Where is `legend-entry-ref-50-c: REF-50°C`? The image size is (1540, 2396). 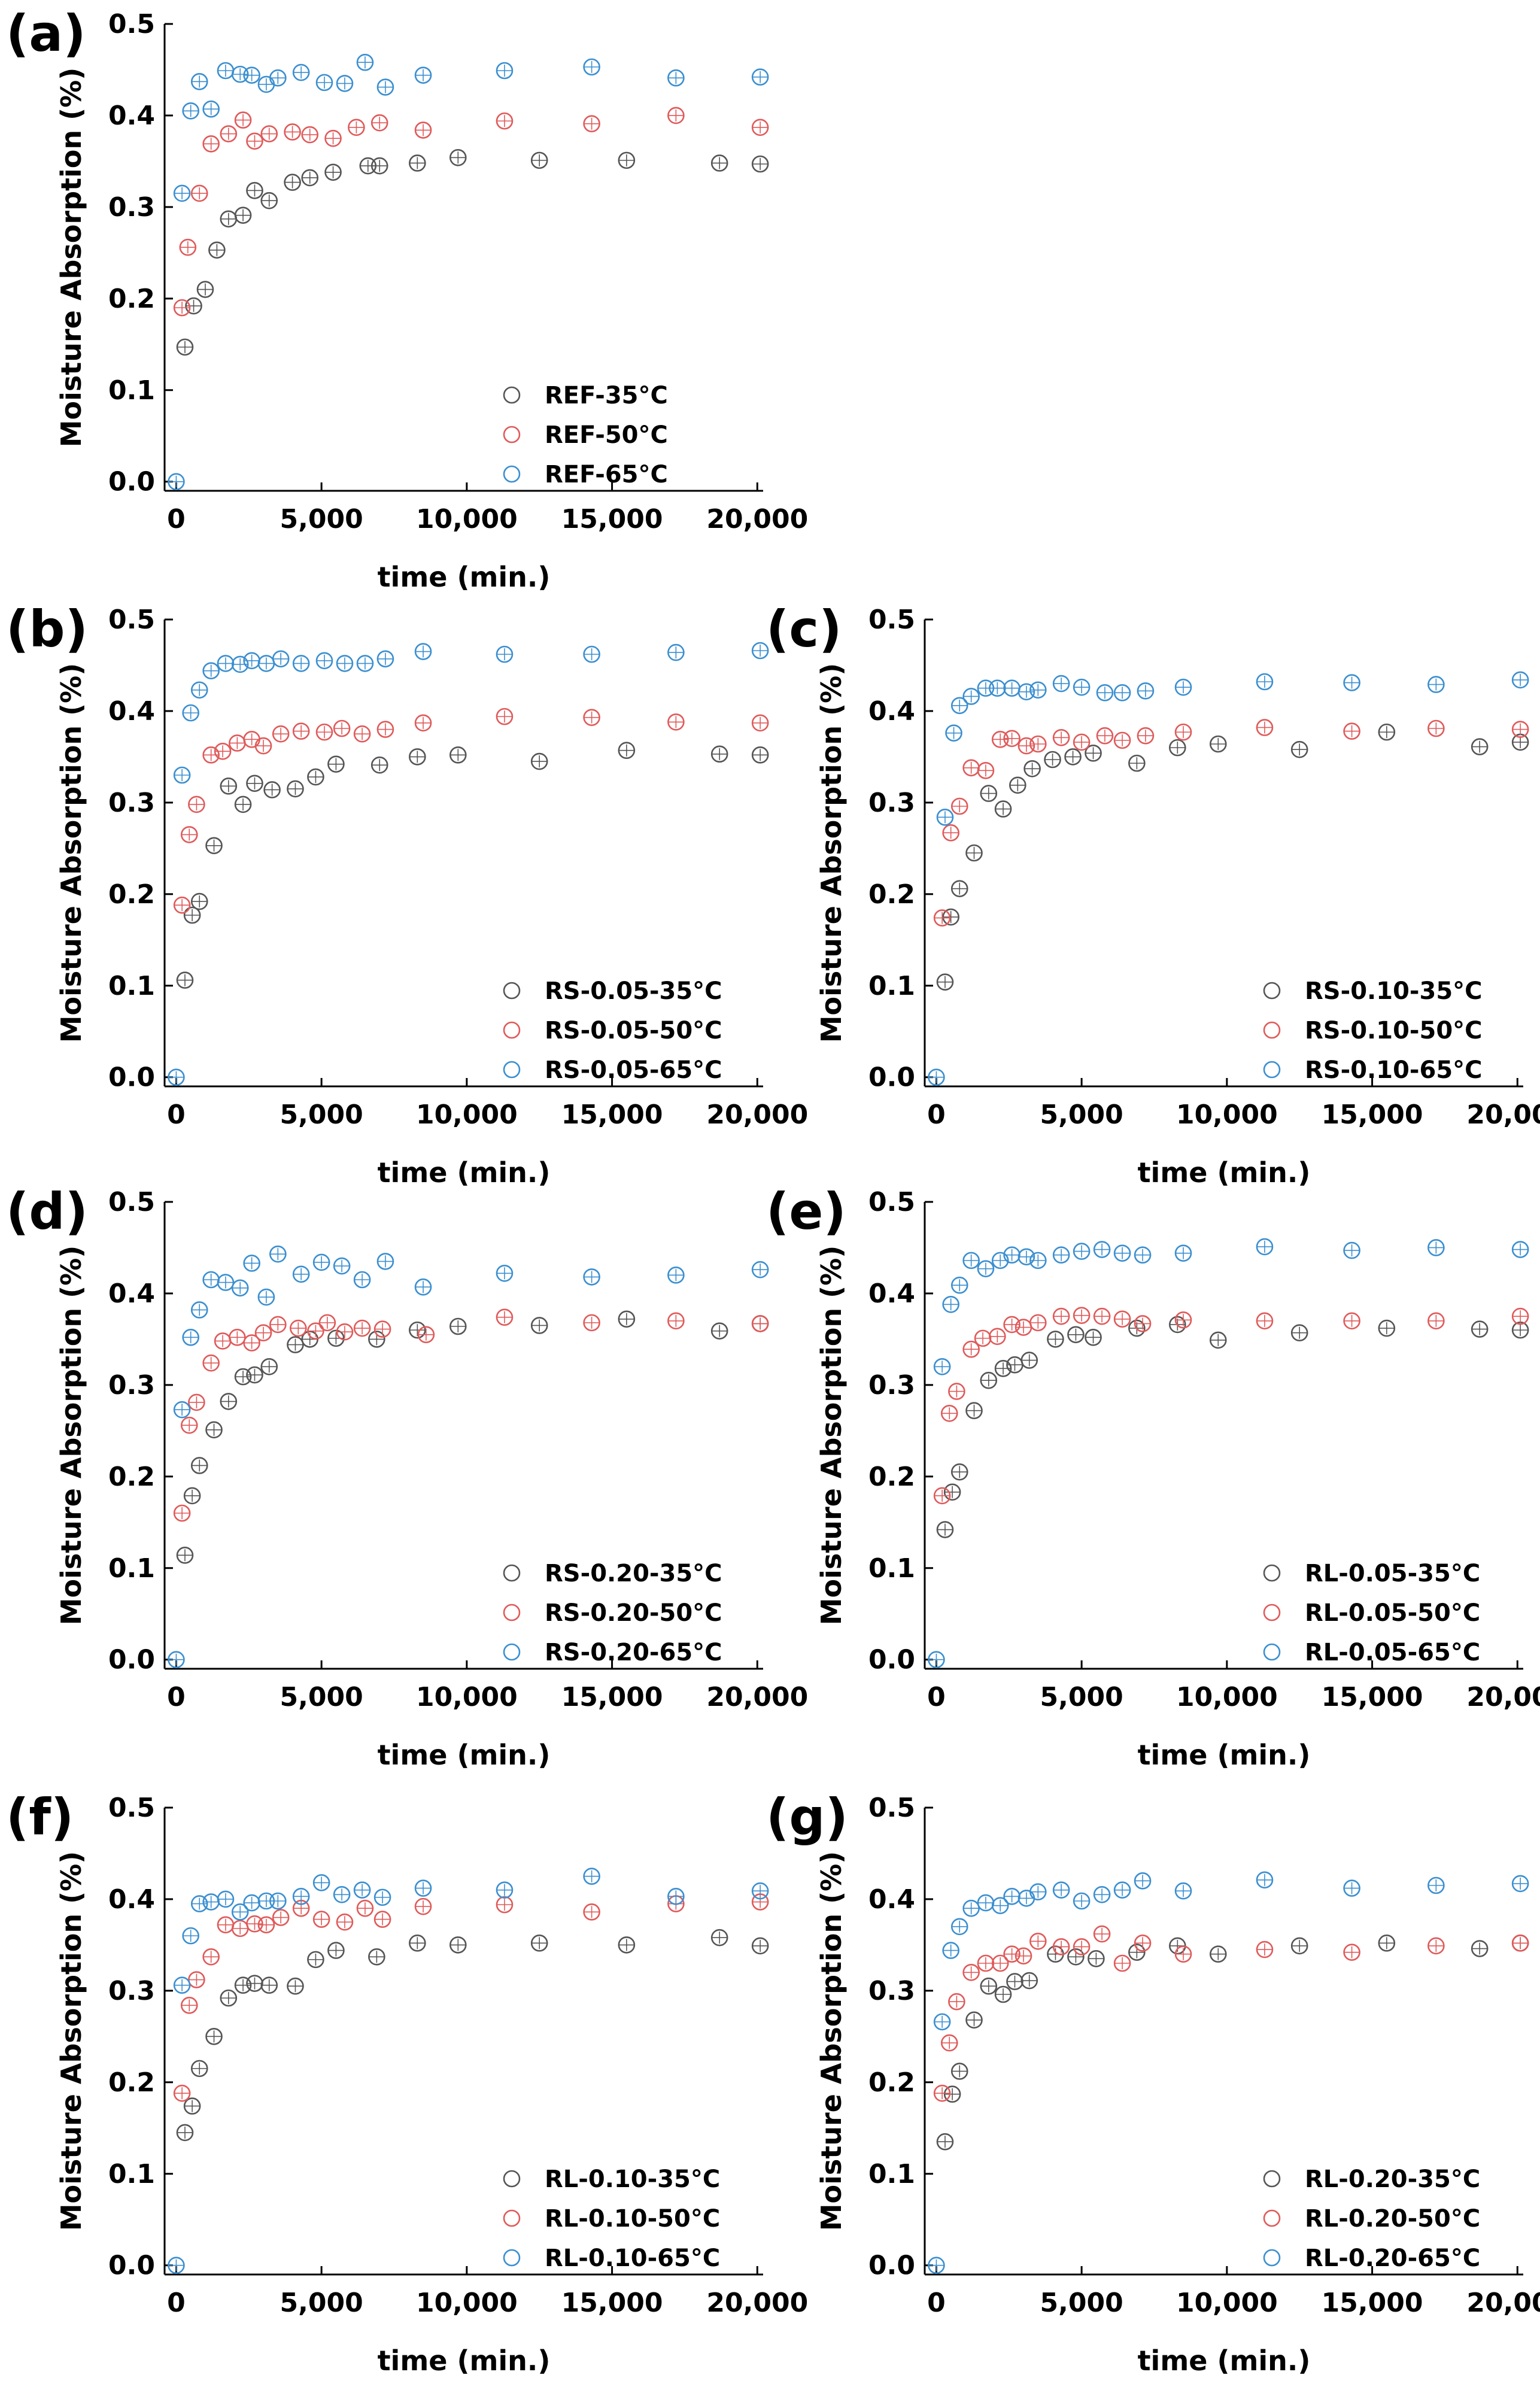 legend-entry-ref-50-c: REF-50°C is located at coordinates (606, 435).